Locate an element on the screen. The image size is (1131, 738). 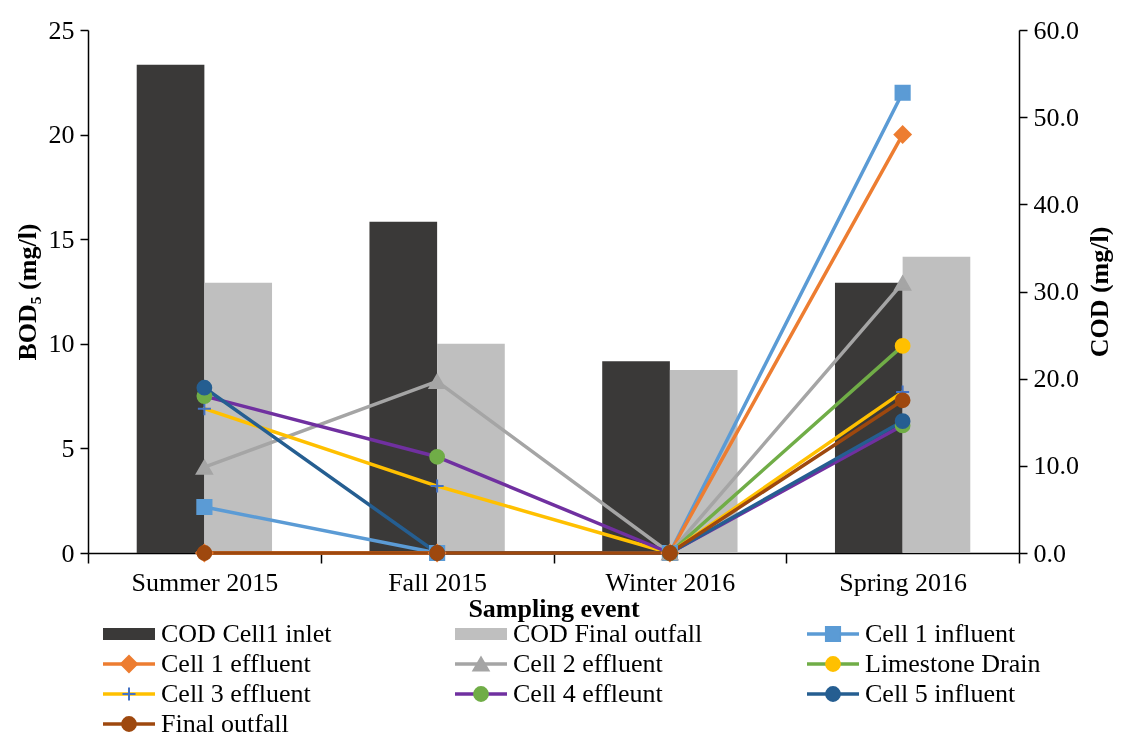
x-tick-label: Summer 2015 is located at coordinates (205, 582).